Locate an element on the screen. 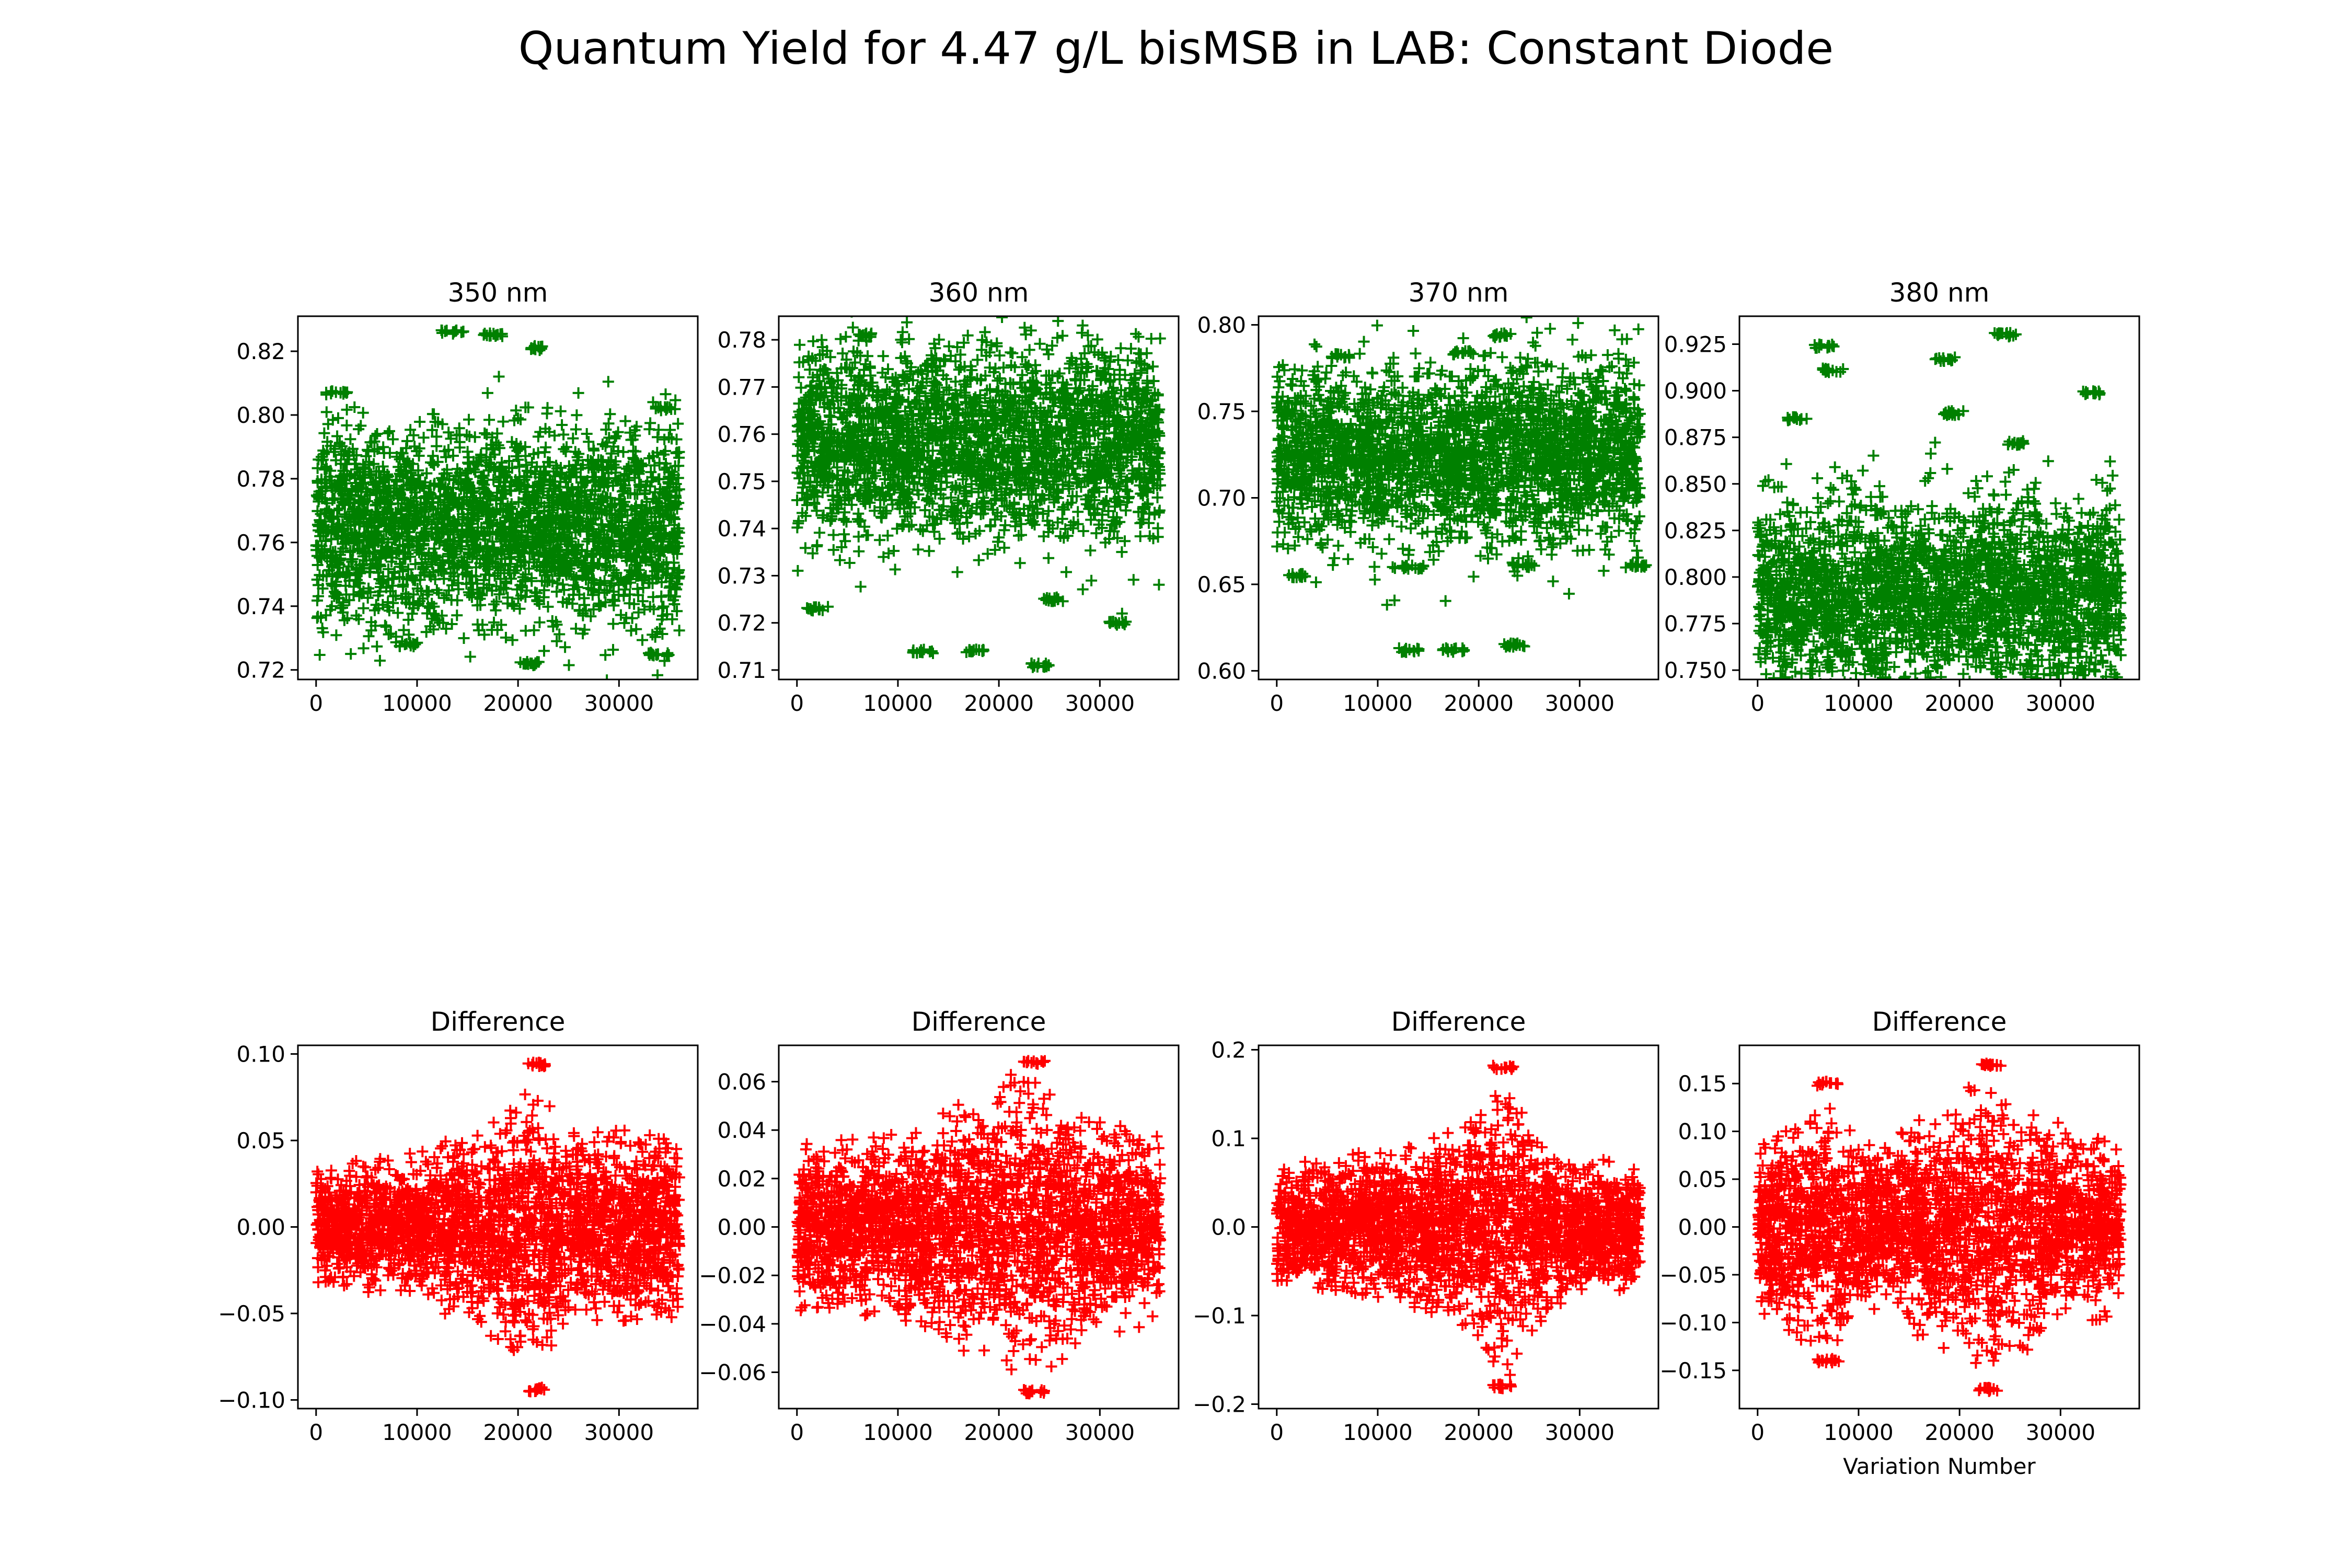 The image size is (2352, 1568). y-tick-label: 0.60 is located at coordinates (1221, 671).